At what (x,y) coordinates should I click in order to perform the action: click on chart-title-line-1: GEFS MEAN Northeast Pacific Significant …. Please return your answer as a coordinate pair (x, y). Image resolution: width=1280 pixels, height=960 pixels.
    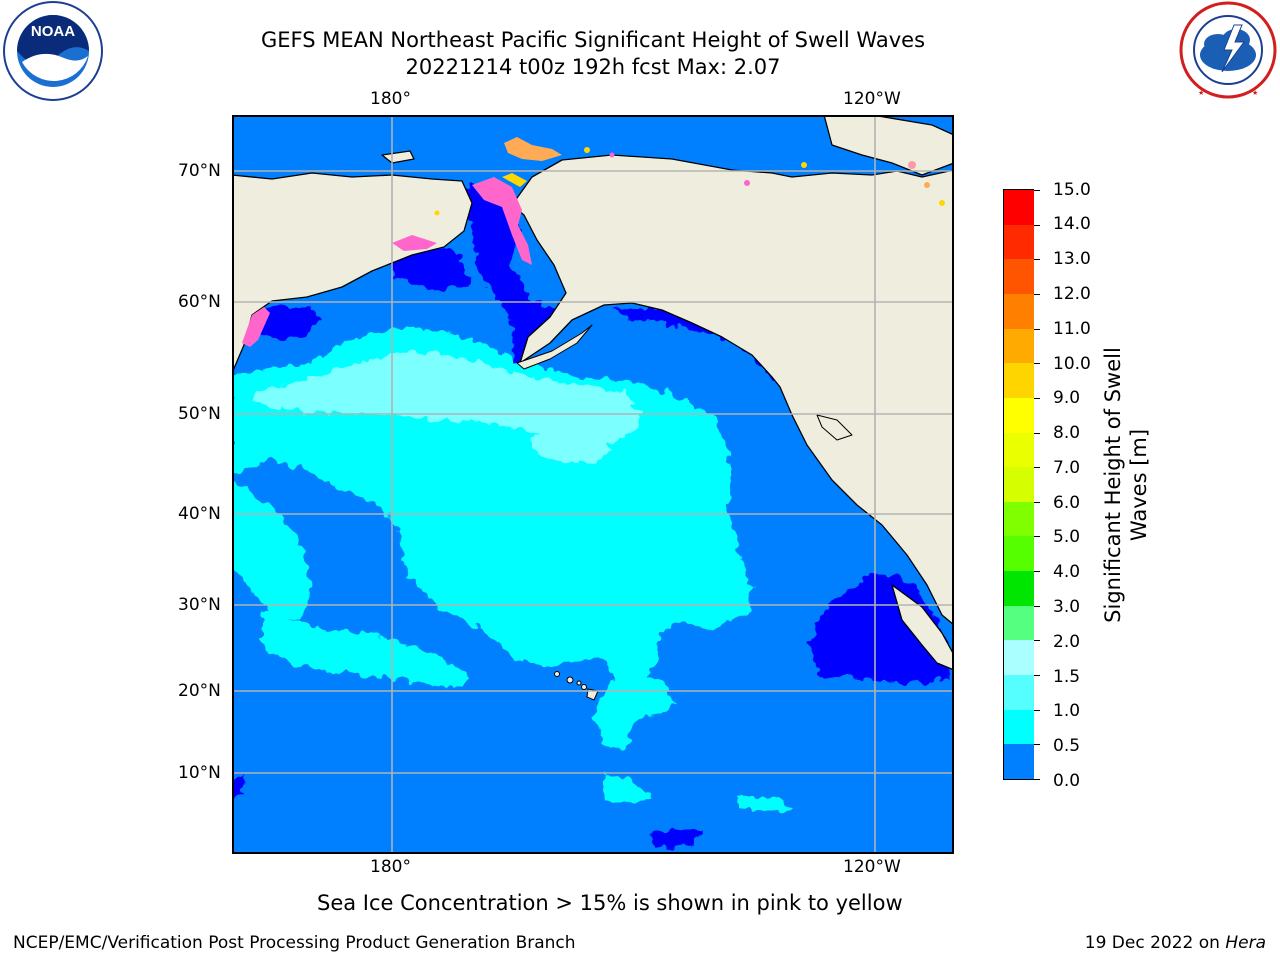
    Looking at the image, I should click on (593, 40).